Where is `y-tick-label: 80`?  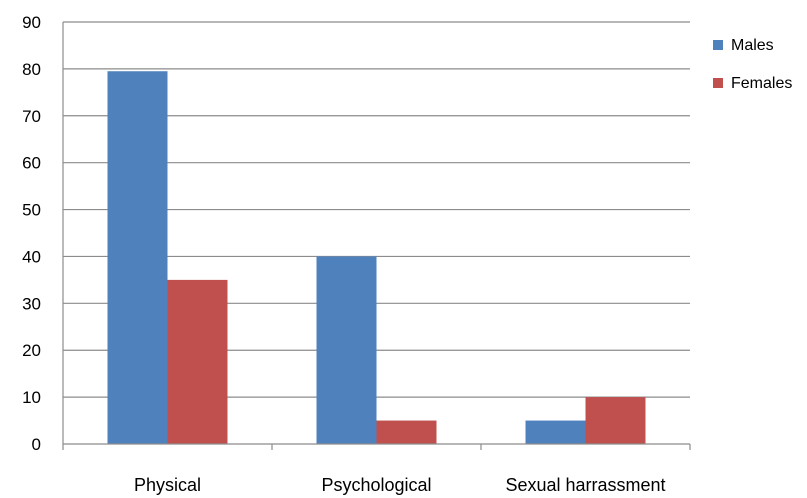 y-tick-label: 80 is located at coordinates (31, 69).